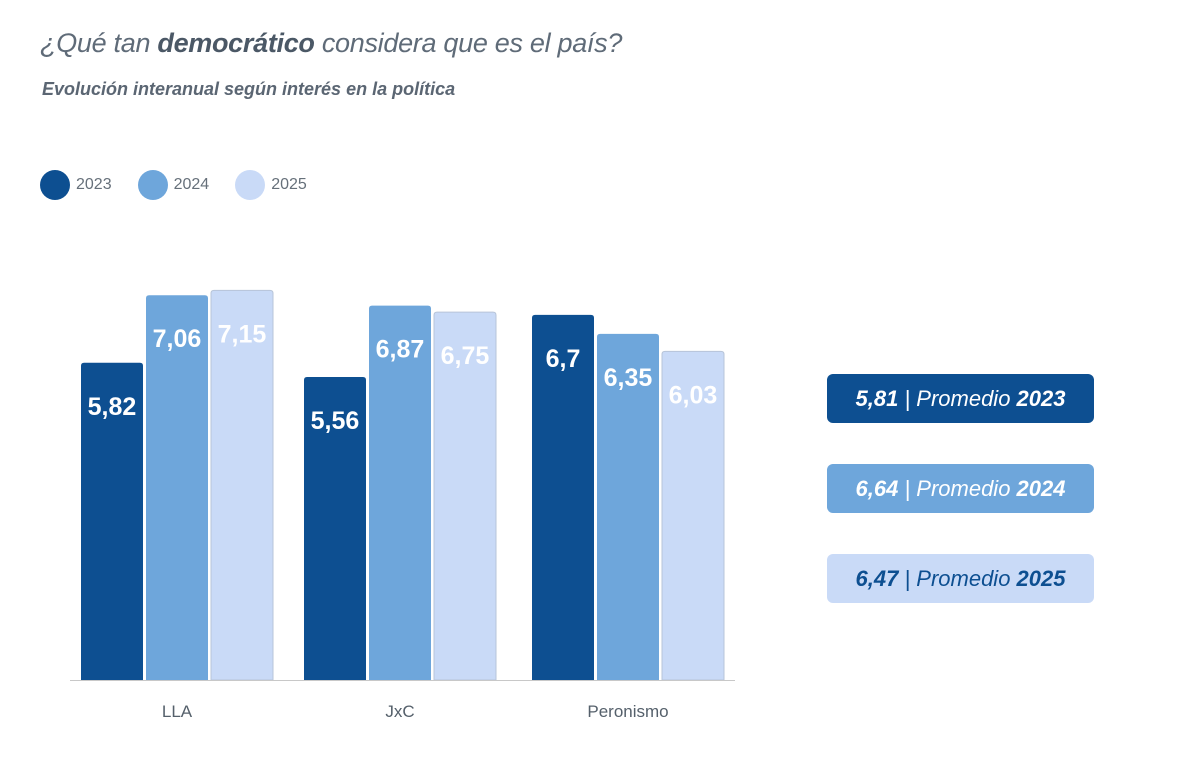 The width and height of the screenshot is (1200, 778). Describe the element at coordinates (960, 578) in the screenshot. I see `average-badge-2025: 6,47 | Promedio 2025` at that location.